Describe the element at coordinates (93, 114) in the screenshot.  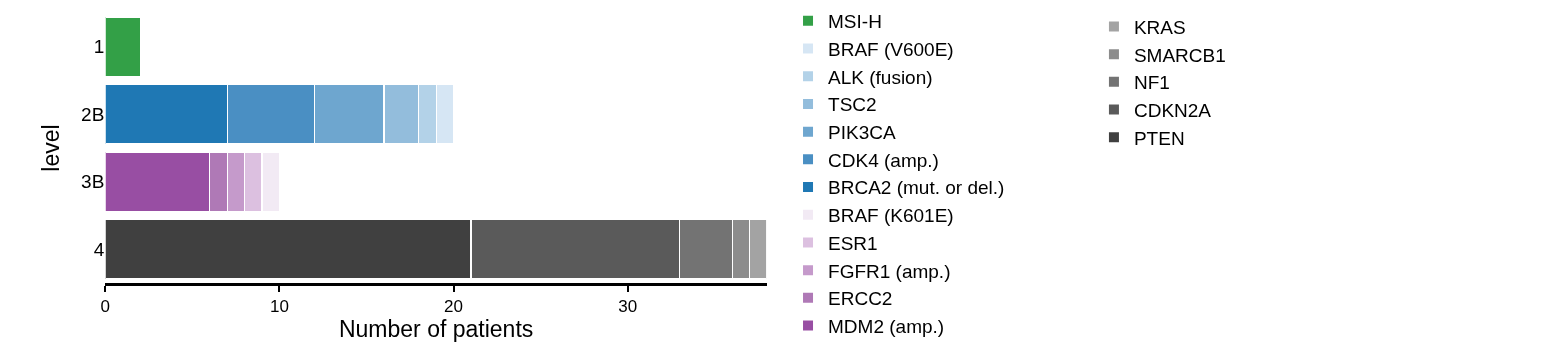
I see `y-tick-label: 2B` at that location.